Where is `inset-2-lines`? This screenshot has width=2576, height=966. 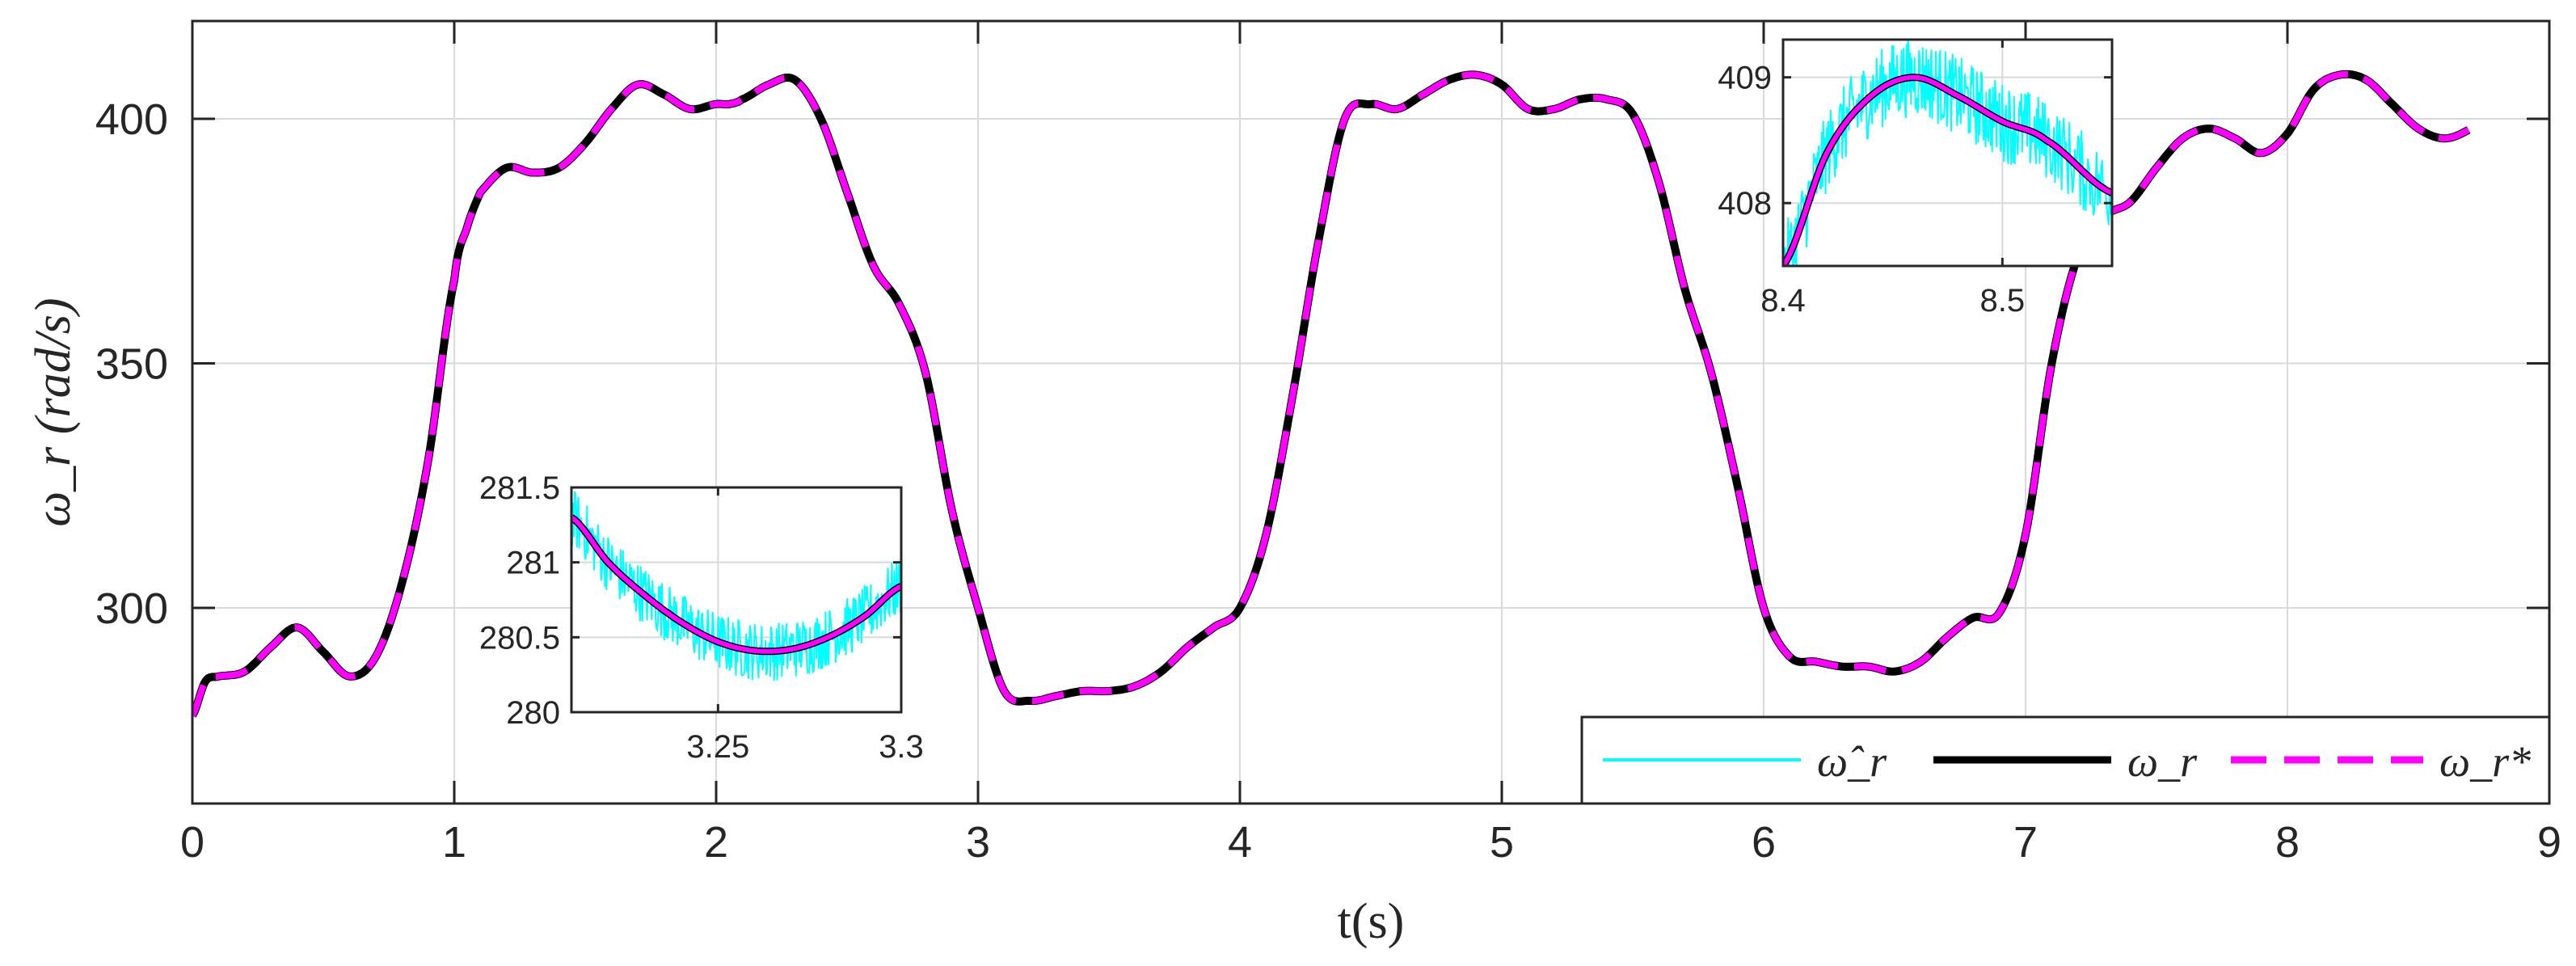
inset-2-lines is located at coordinates (1948, 153).